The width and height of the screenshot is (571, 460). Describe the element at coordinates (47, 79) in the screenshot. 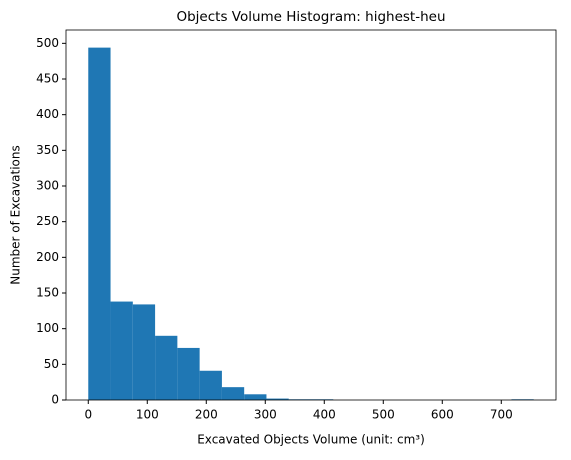

I see `y-tick-label: 450` at that location.